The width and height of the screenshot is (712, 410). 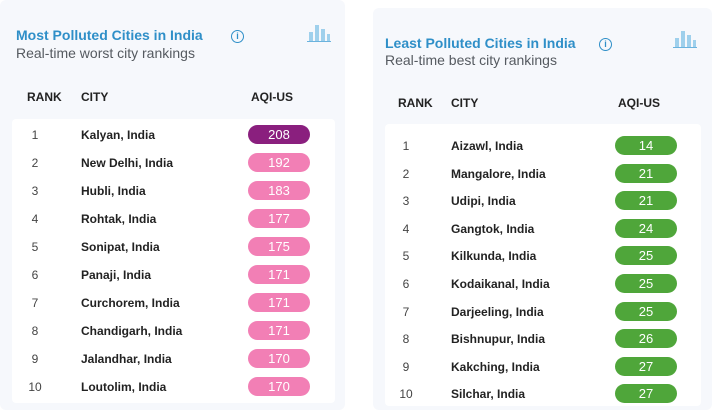 What do you see at coordinates (493, 228) in the screenshot?
I see `city-link: Gangtok, India` at bounding box center [493, 228].